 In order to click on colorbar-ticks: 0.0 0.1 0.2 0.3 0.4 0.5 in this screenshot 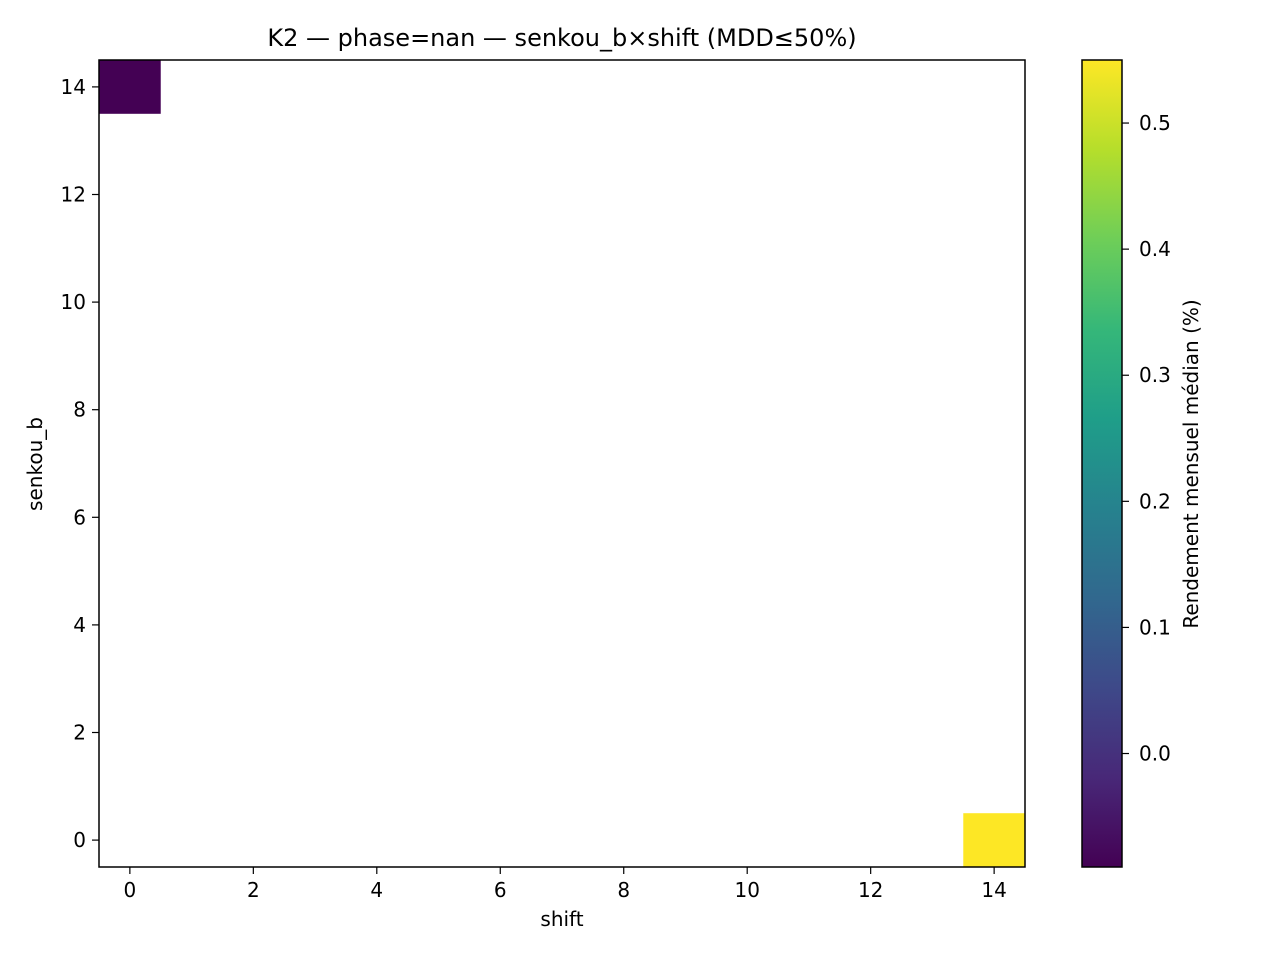, I will do `click(1146, 438)`.